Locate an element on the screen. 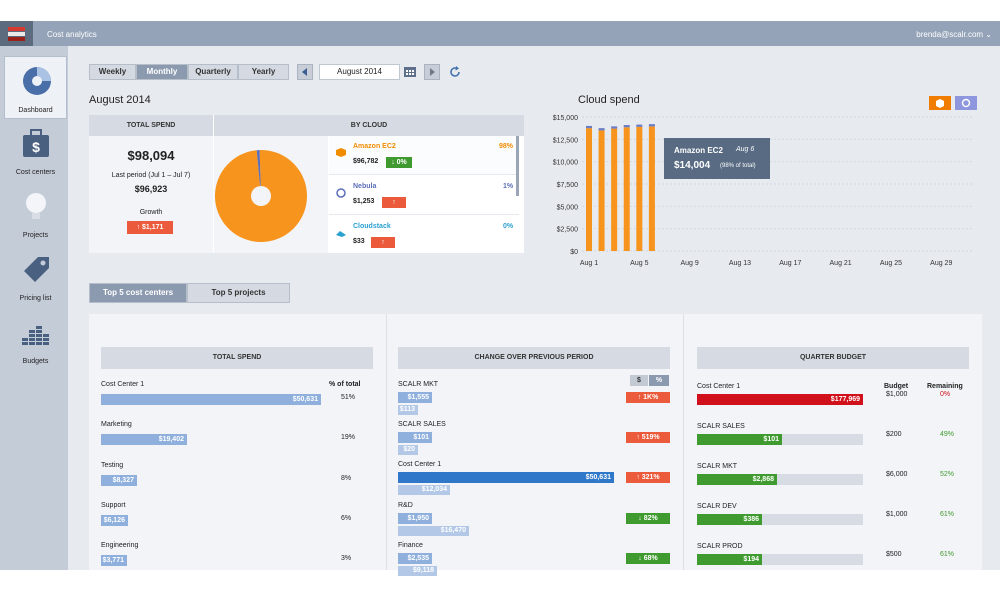  cloud-row-amazon-ec2: Amazon EC2 98% $96,782 ↓ 0% is located at coordinates (424, 155).